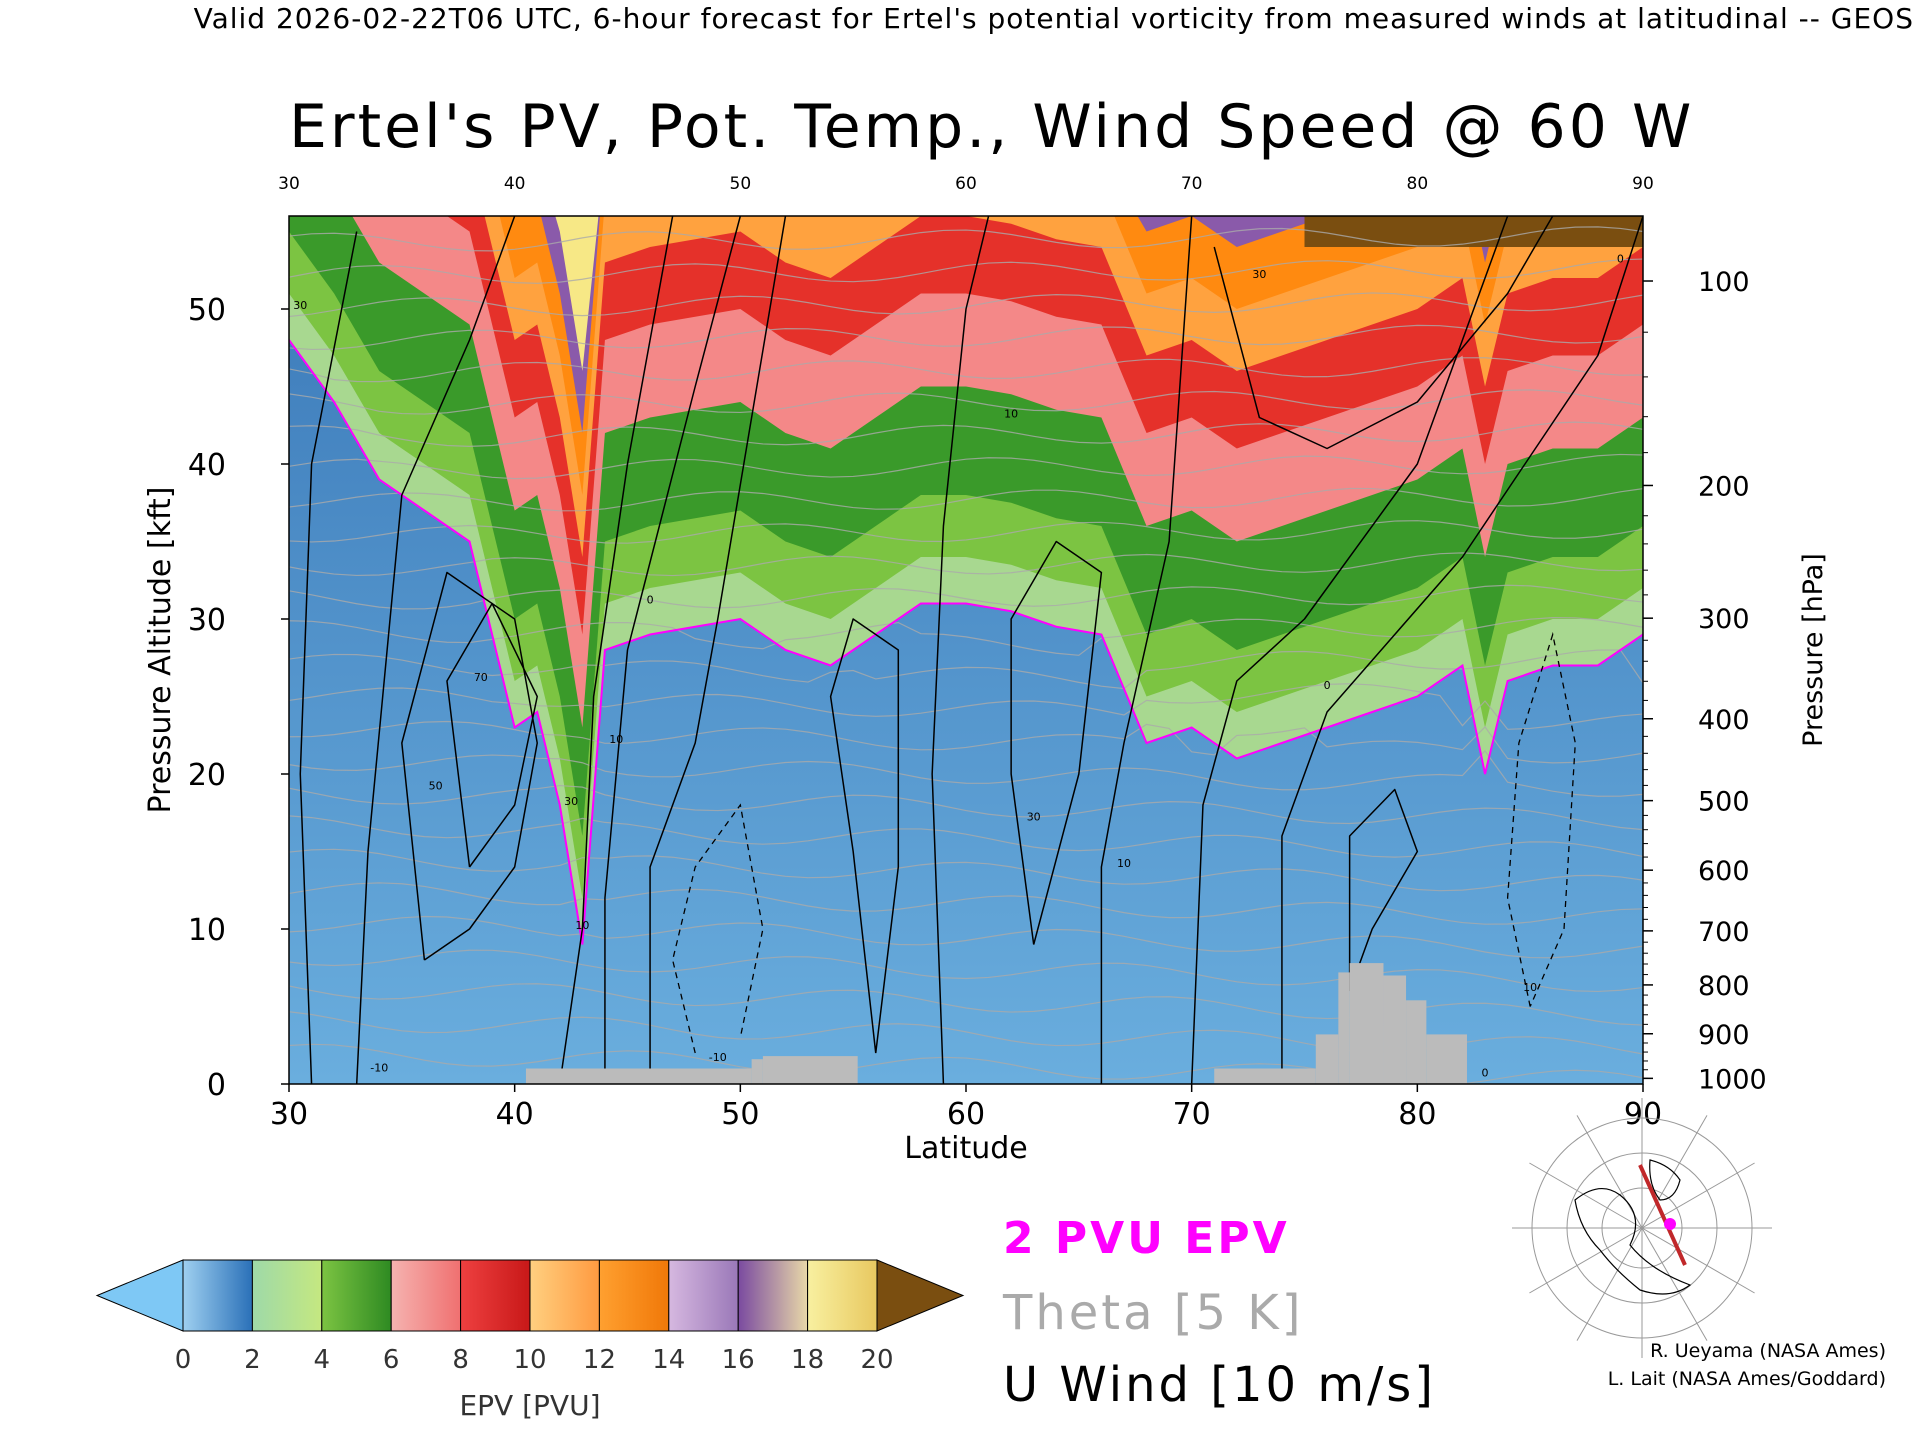 The image size is (1920, 1440). I want to click on x-tick-label: 60, so click(966, 1114).